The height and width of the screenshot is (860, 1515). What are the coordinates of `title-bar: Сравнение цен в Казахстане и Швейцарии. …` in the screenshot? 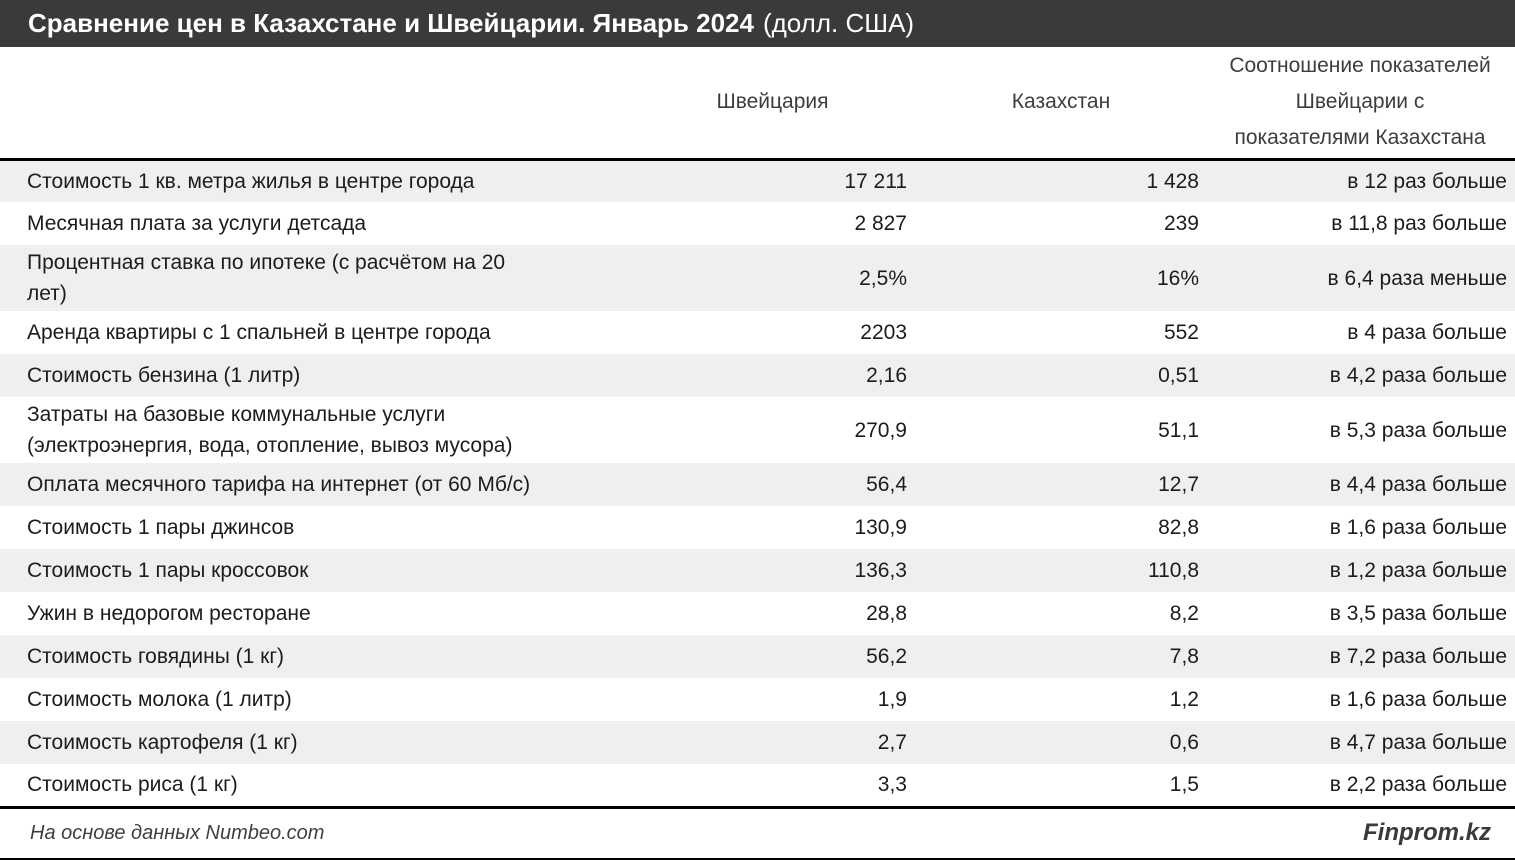 It's located at (757, 23).